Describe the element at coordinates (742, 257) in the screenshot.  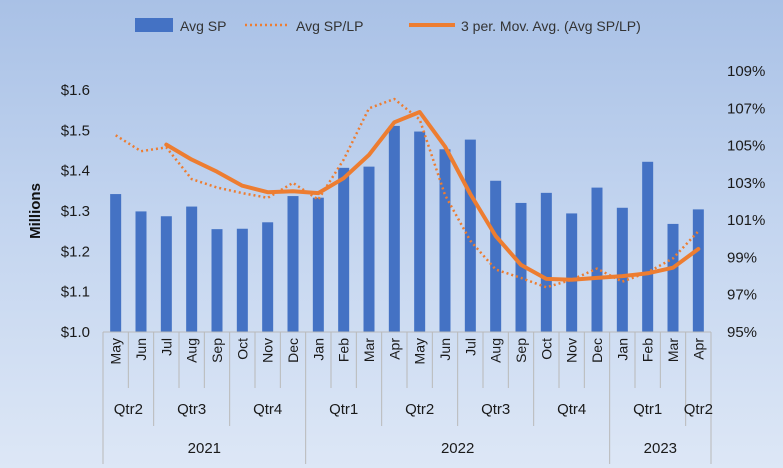
I see `y2-tick-label: 99%` at that location.